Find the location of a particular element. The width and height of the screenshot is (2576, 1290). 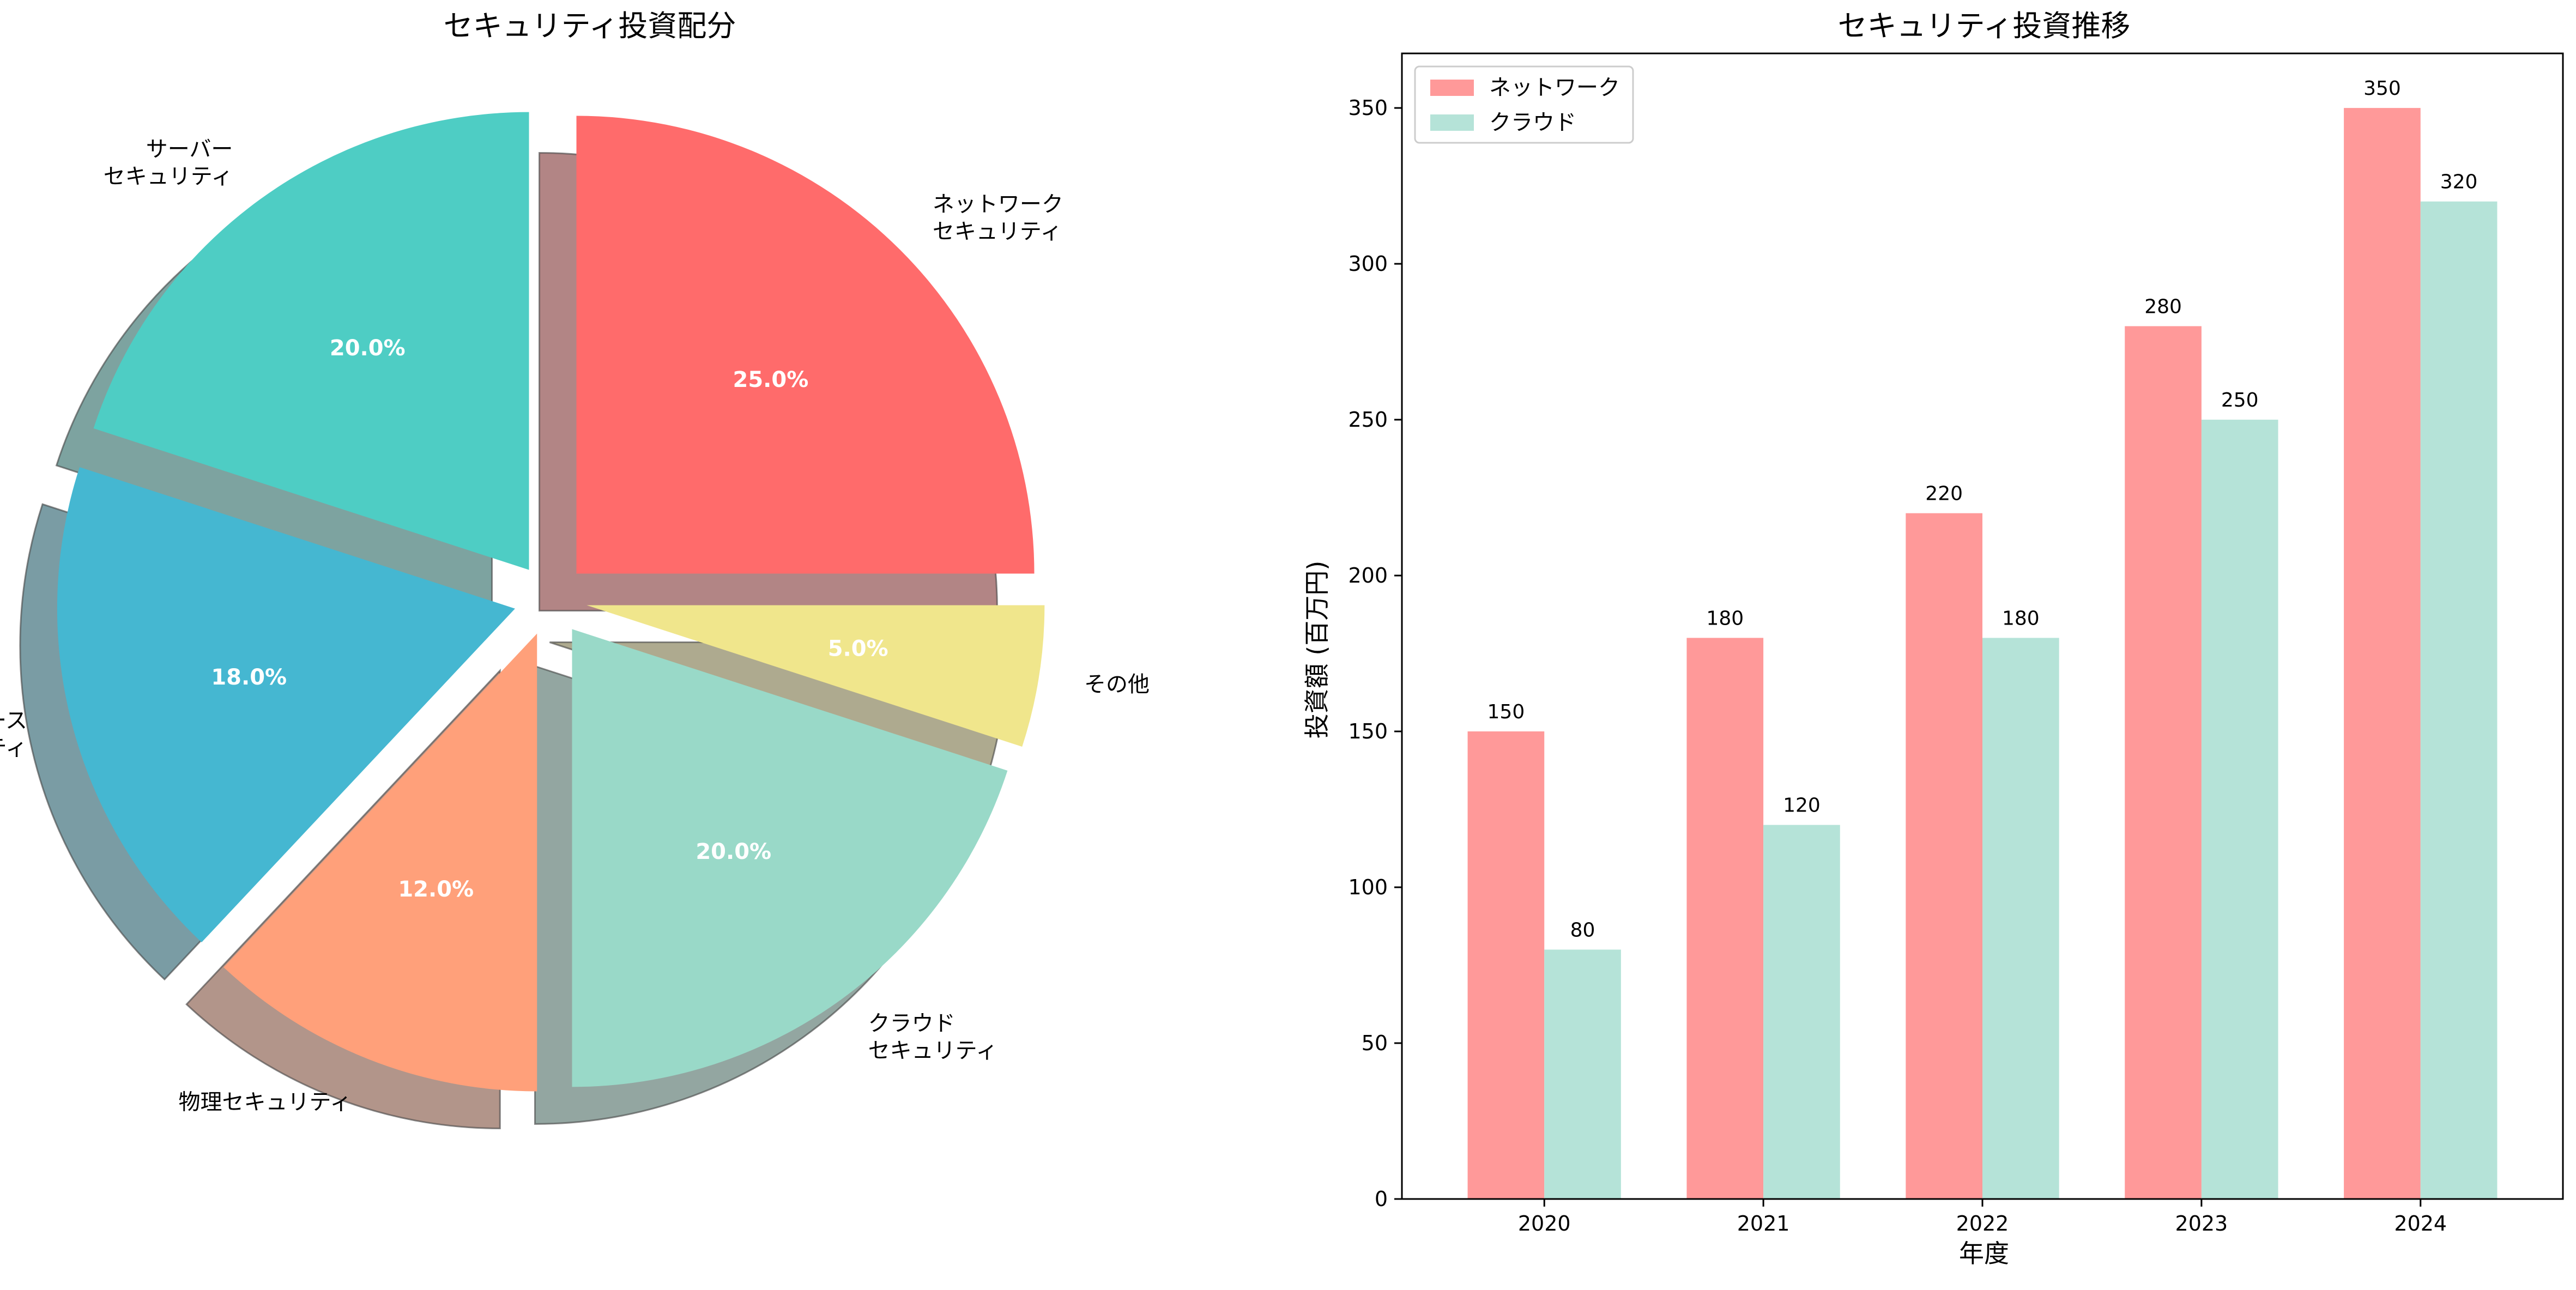

y-tick-label: 300 is located at coordinates (1368, 264).